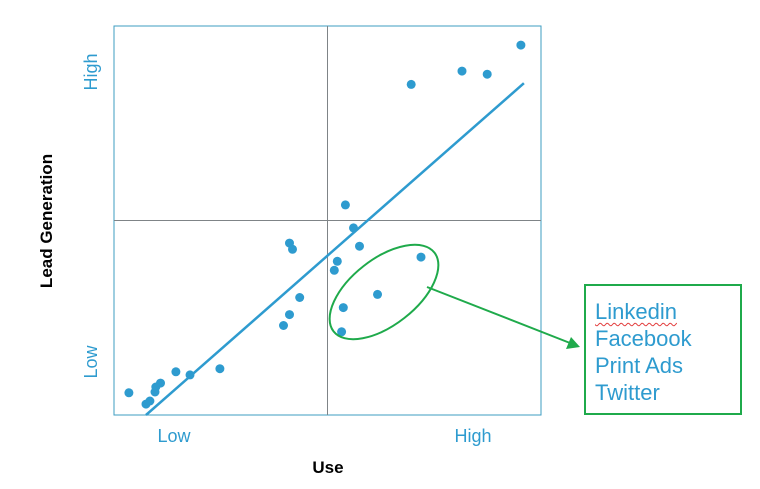 The height and width of the screenshot is (489, 760). What do you see at coordinates (472, 436) in the screenshot?
I see `x-tick-label-high: High` at bounding box center [472, 436].